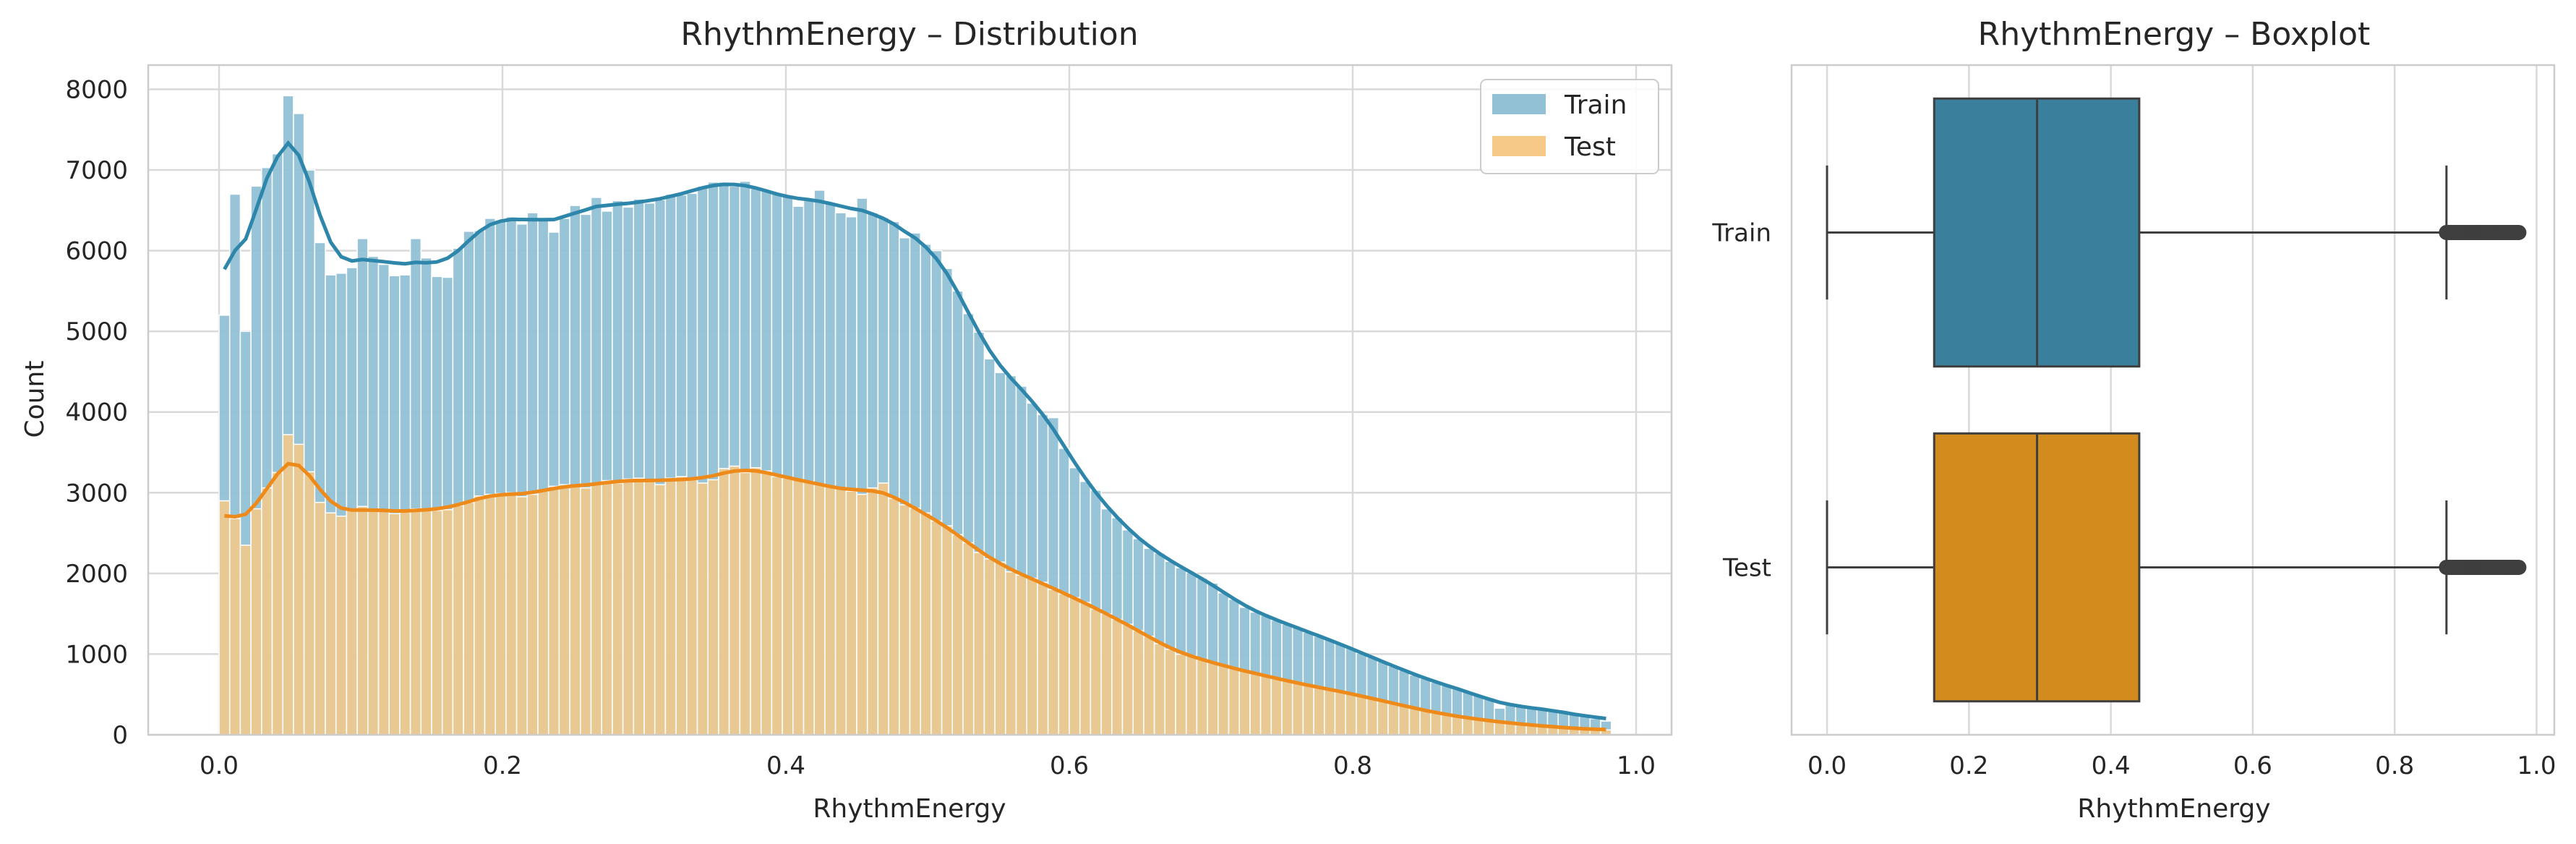 This screenshot has height=844, width=2576. What do you see at coordinates (928, 766) in the screenshot?
I see `histogram-x-ticks: 0.0 0.2 0.4 0.6 0.8 1.0` at bounding box center [928, 766].